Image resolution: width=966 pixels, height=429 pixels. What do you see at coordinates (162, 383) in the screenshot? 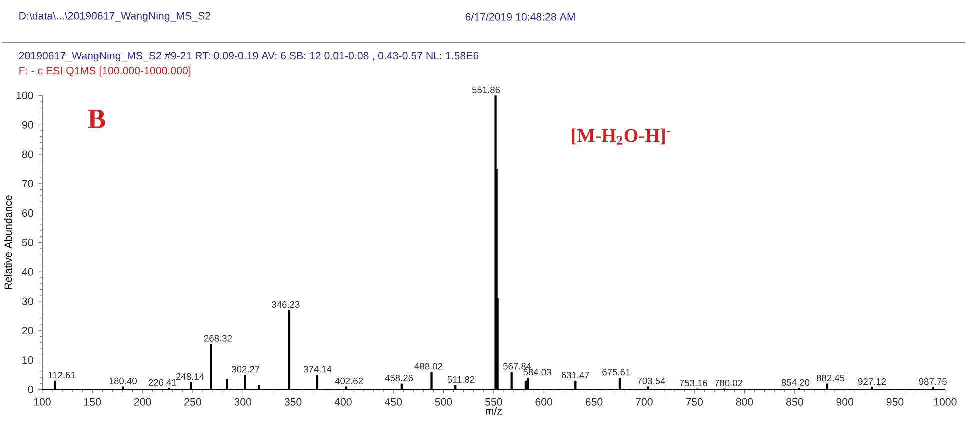
I see `annotation: 226.41` at bounding box center [162, 383].